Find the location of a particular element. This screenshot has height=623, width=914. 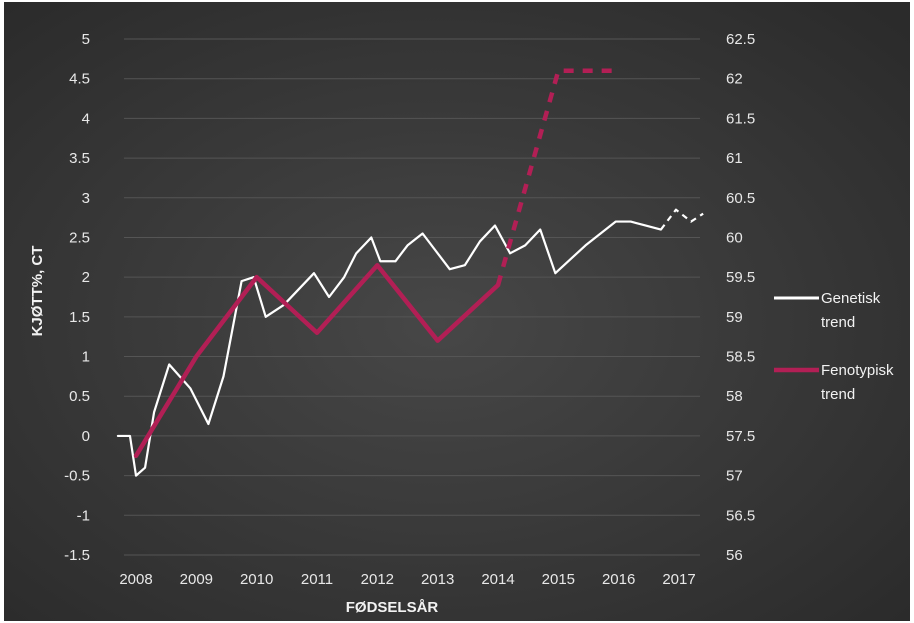

legend-label: Fenotypisk is located at coordinates (857, 370).